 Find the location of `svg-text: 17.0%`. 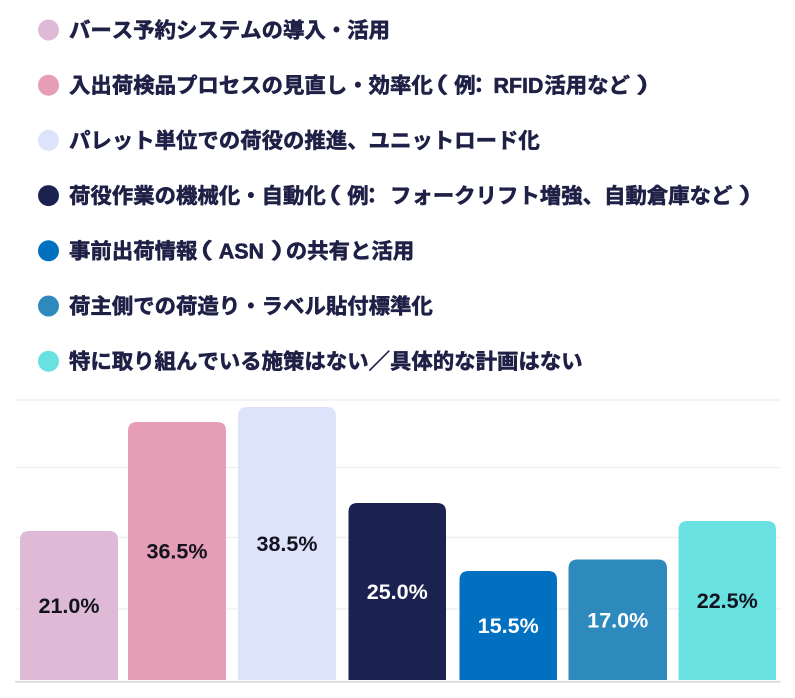

svg-text: 17.0% is located at coordinates (617, 620).